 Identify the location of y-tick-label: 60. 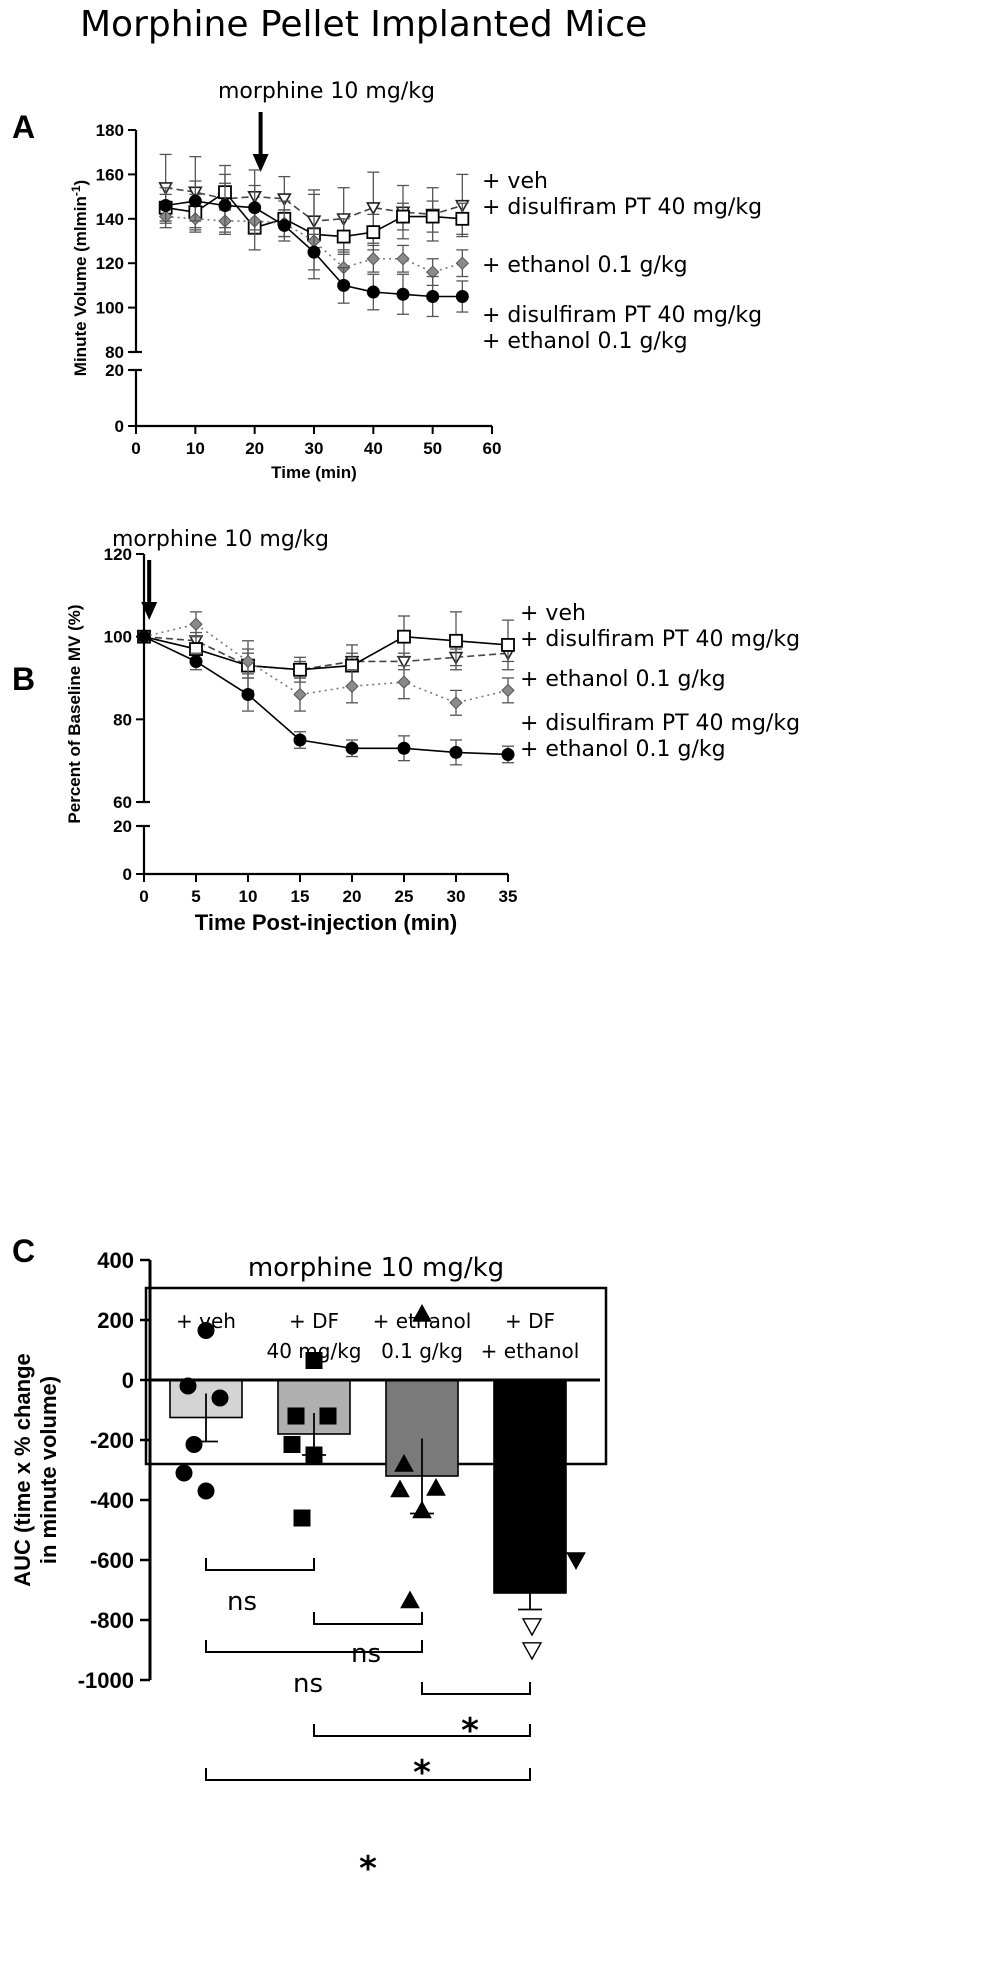
(122, 802).